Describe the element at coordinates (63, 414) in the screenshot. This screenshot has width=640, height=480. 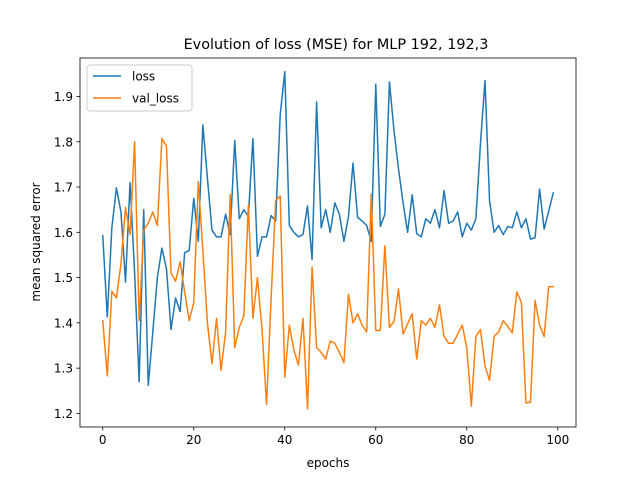
I see `y-tick-label: 1.2` at that location.